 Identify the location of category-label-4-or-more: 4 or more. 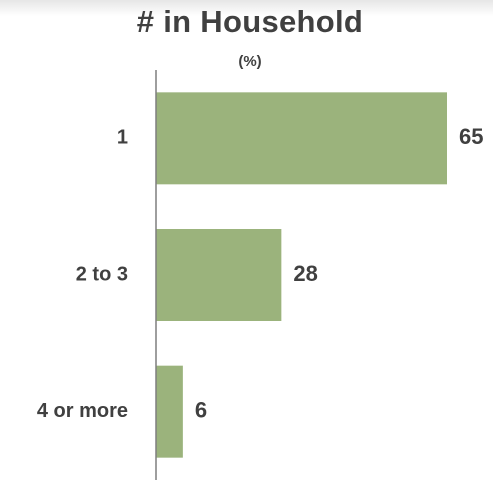
(82, 411).